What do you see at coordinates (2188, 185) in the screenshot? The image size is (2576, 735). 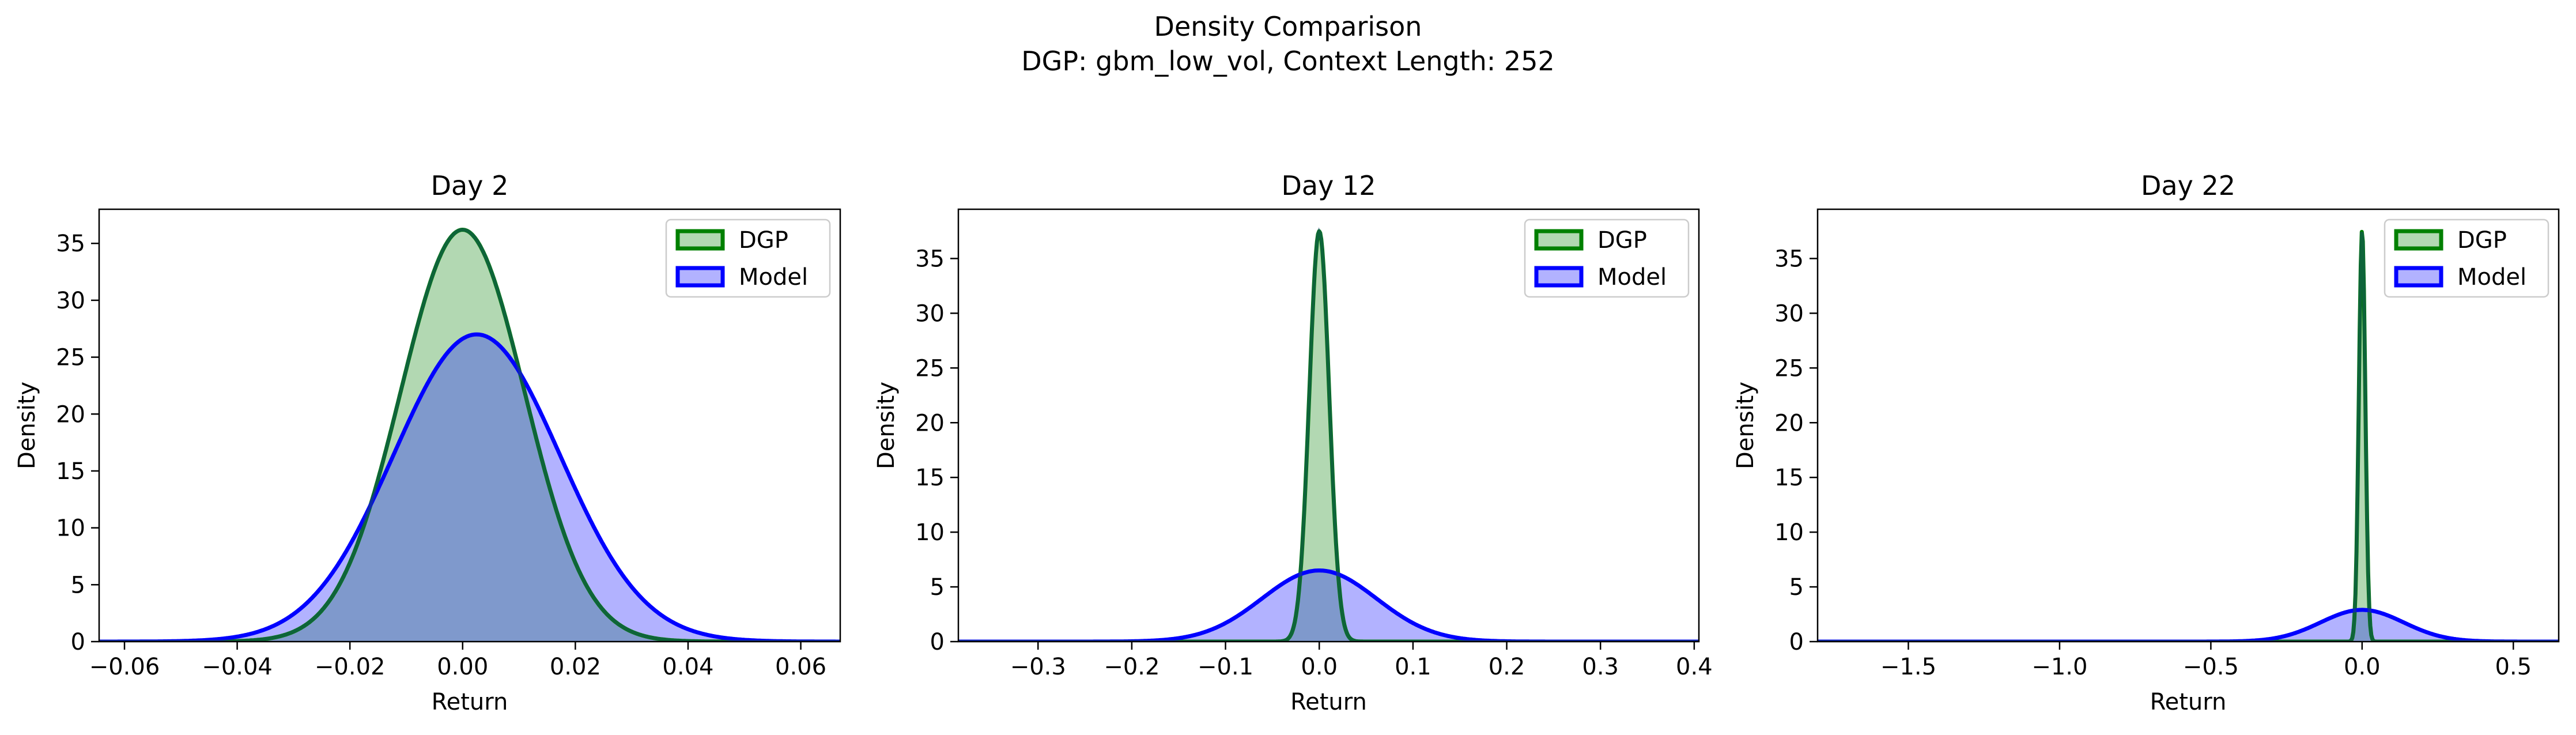 I see `subplot-title: Day 22` at bounding box center [2188, 185].